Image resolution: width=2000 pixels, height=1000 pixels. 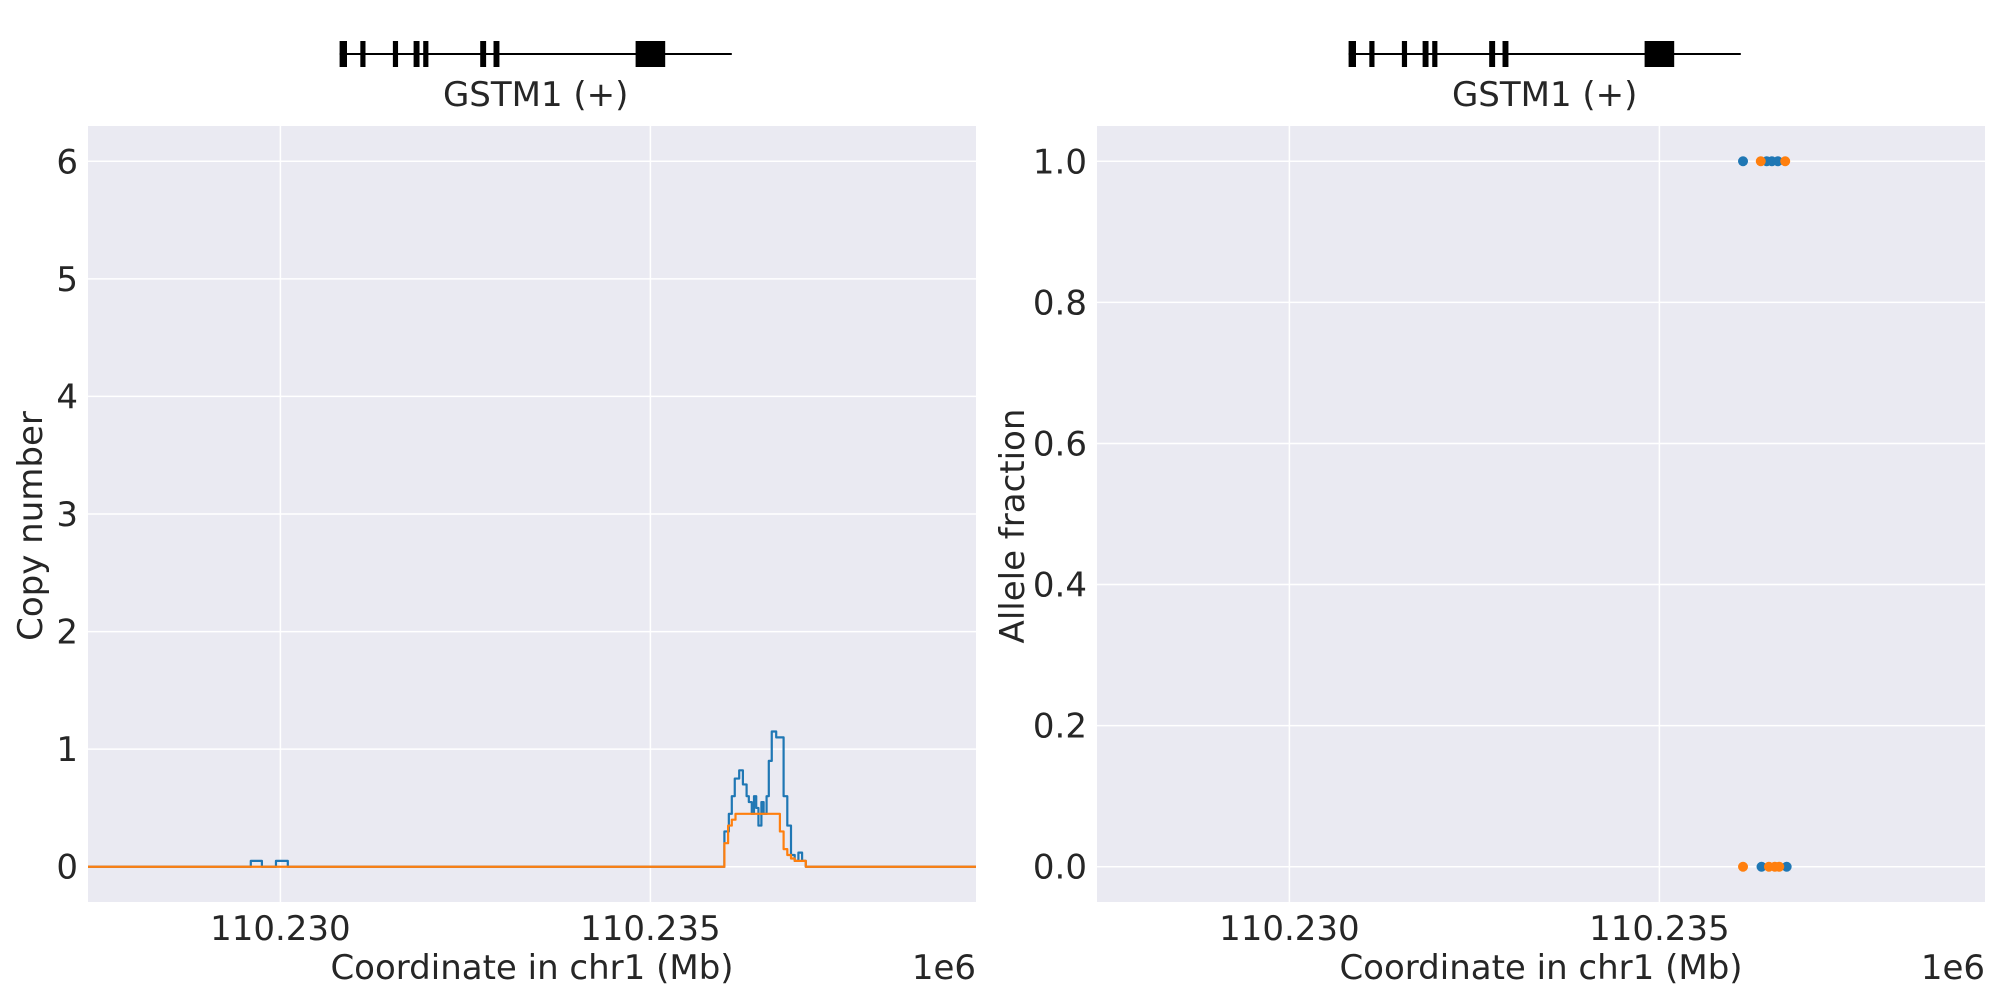 I want to click on y-tick-label: 1.0, so click(x=1060, y=162).